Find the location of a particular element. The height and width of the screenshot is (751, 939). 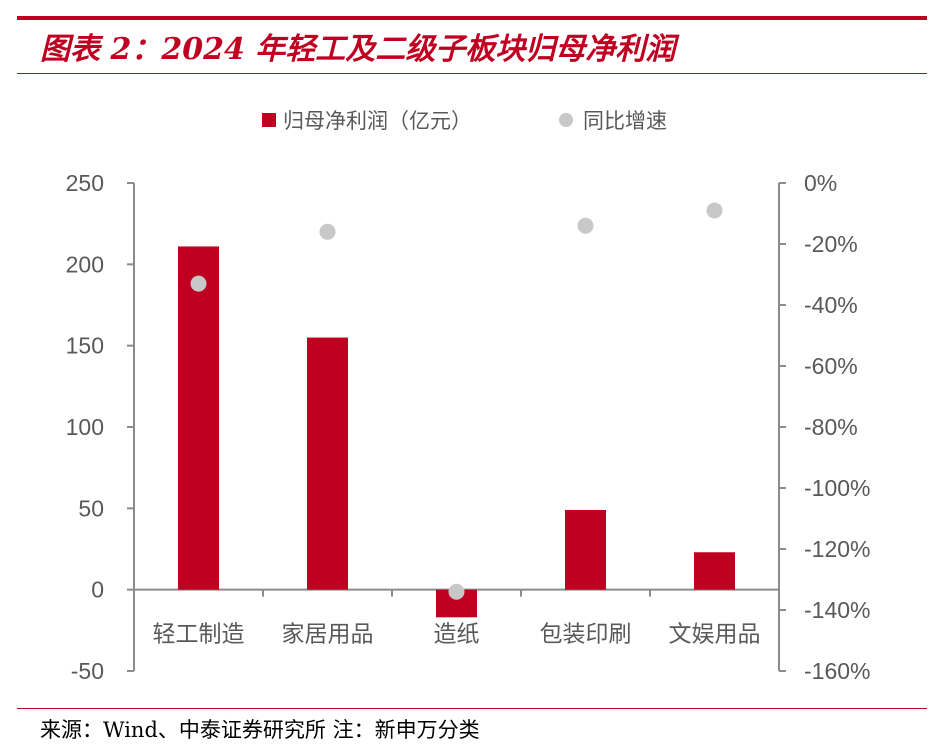

right-tick-label: -140% is located at coordinates (837, 610).